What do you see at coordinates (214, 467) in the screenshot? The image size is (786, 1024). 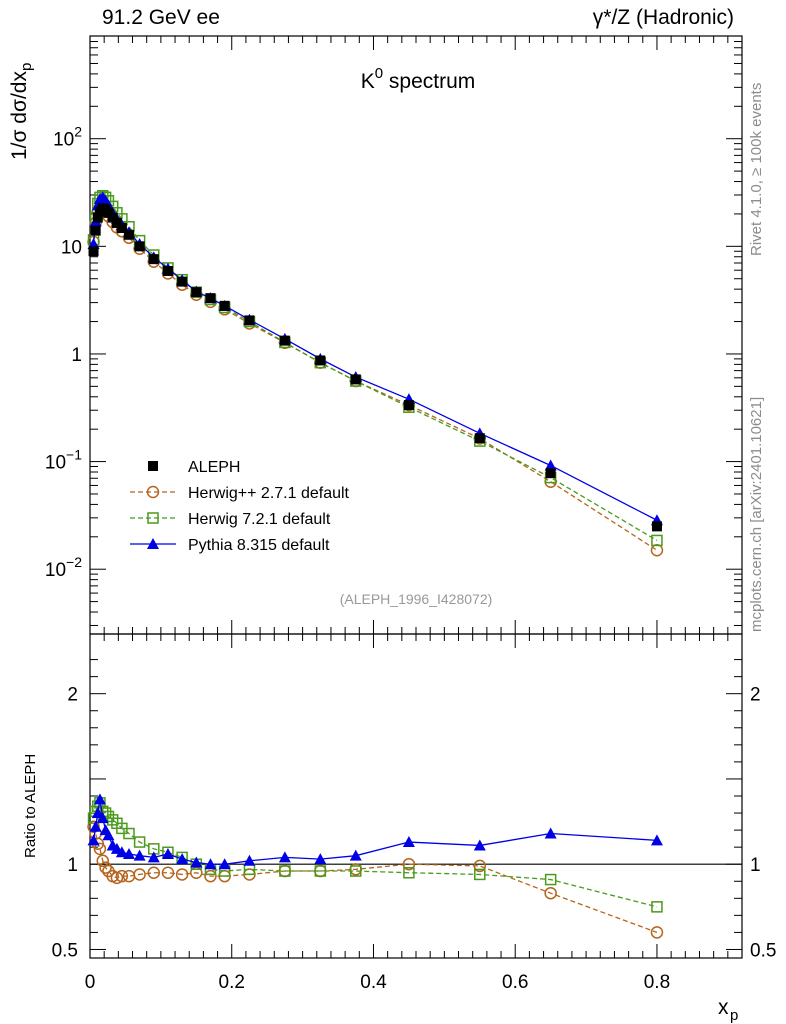 I see `legend-label-0: ALEPH` at bounding box center [214, 467].